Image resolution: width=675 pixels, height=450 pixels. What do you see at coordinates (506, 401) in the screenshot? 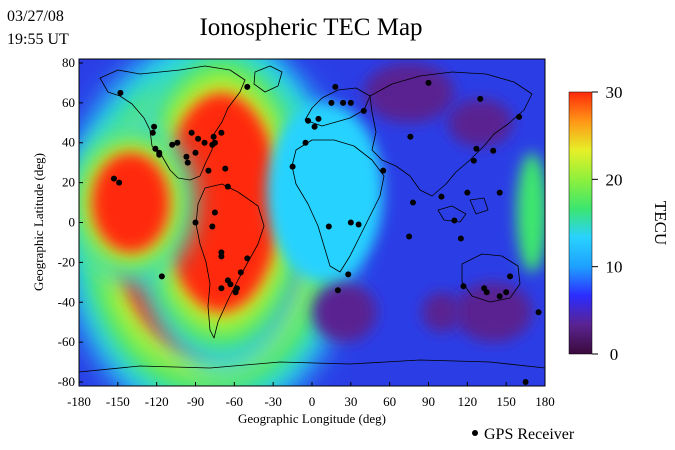
I see `x-tick-label: 150` at bounding box center [506, 401].